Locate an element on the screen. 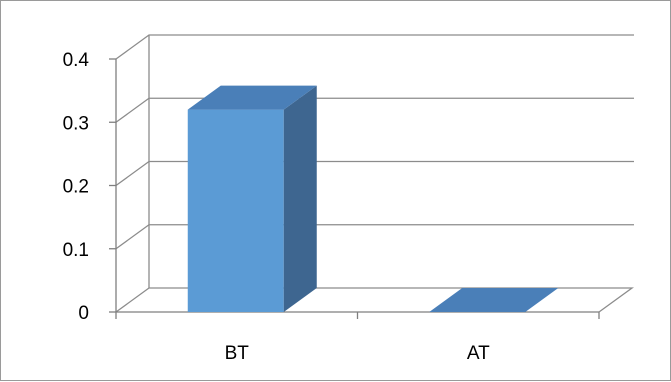 This screenshot has height=382, width=671. y-tick-label: 0 is located at coordinates (83, 313).